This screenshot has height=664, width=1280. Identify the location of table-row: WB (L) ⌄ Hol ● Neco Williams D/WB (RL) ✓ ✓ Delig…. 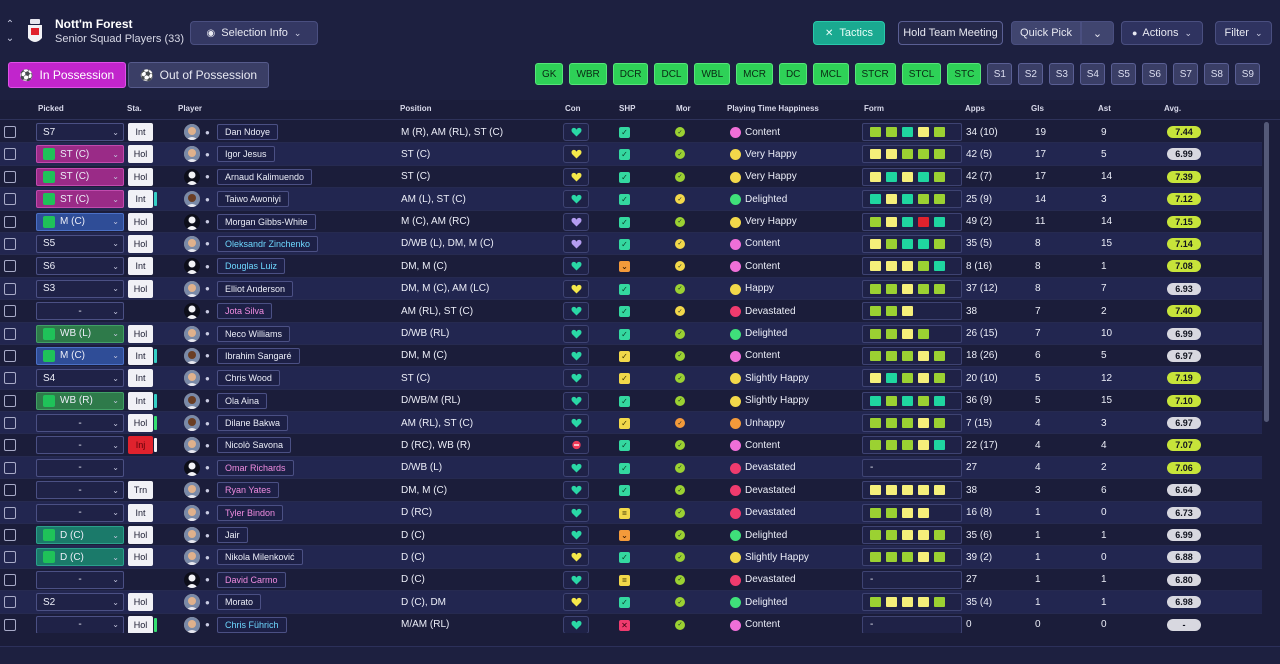
(631, 333).